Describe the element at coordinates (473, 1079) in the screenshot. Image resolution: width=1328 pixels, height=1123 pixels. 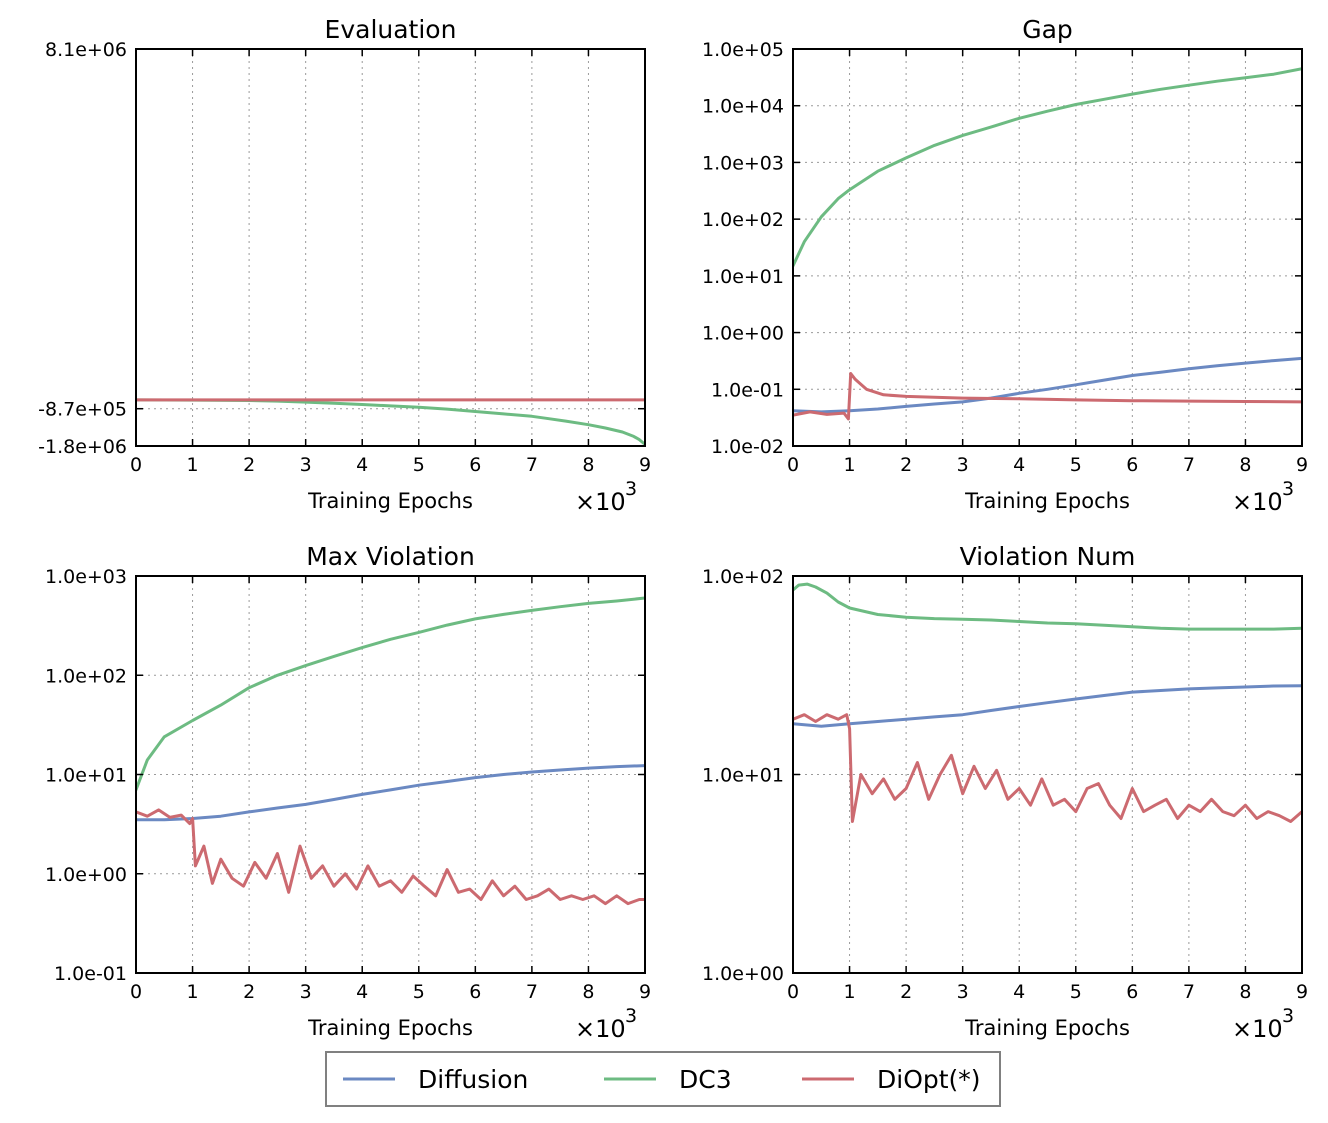
I see `legend-label-diffusion: Diffusion` at that location.